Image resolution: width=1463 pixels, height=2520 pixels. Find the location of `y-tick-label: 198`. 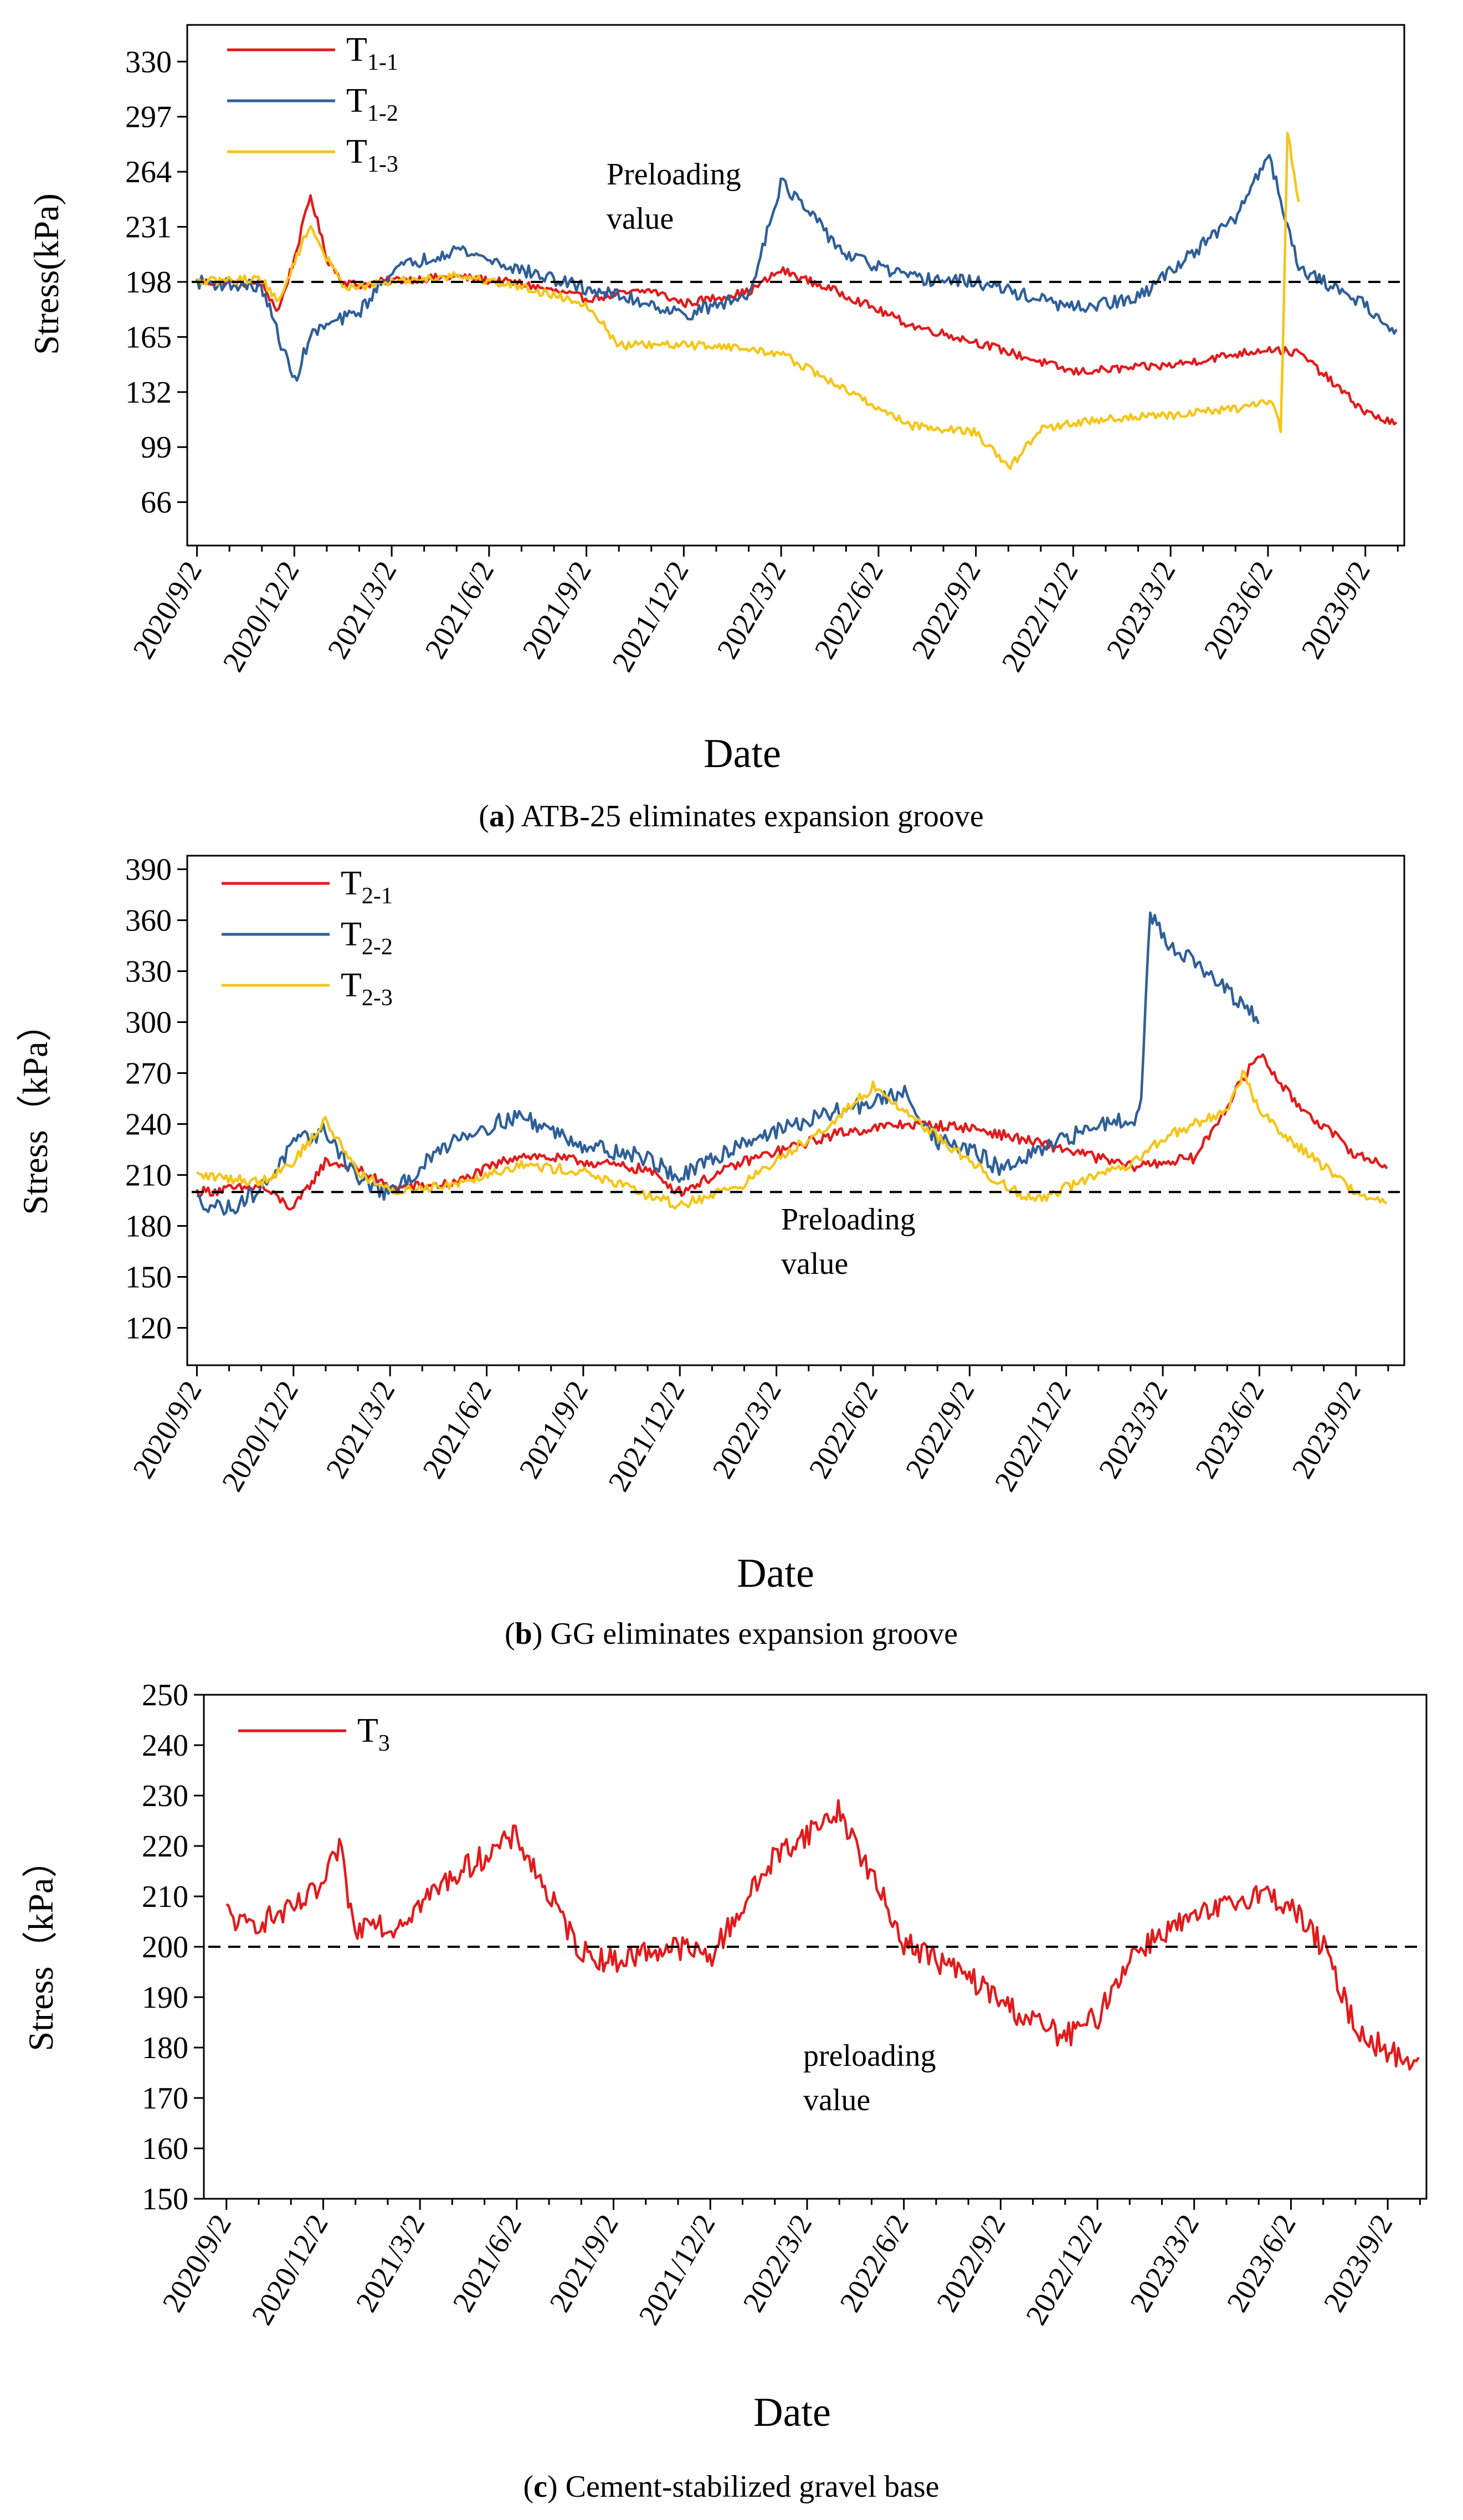

y-tick-label: 198 is located at coordinates (148, 282).